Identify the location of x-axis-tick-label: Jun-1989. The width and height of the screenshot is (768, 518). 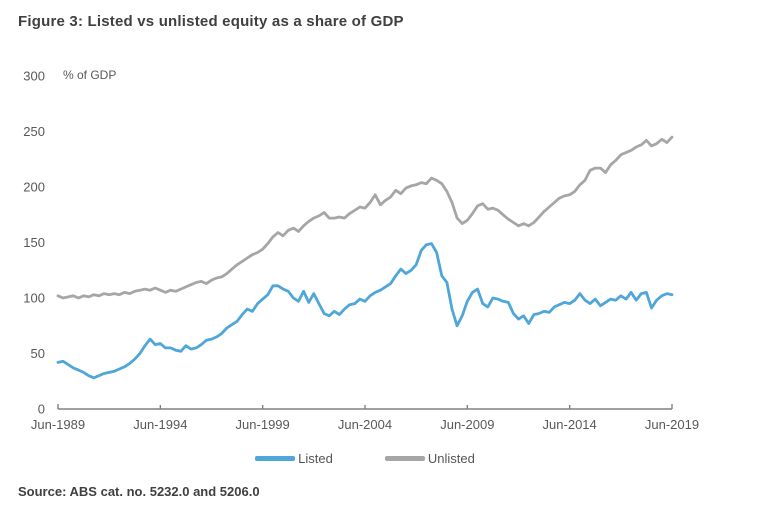
(58, 424).